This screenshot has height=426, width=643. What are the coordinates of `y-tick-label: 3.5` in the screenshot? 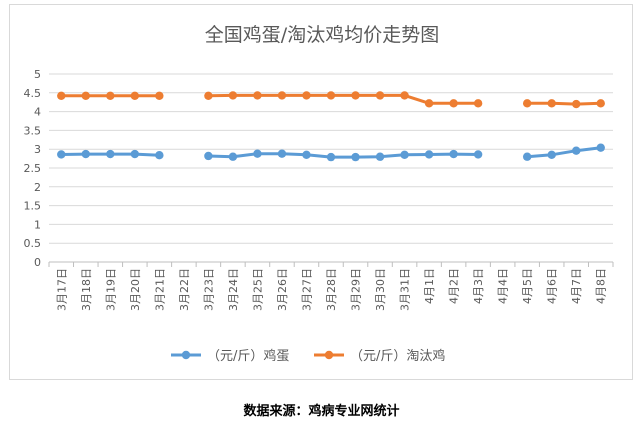 It's located at (33, 130).